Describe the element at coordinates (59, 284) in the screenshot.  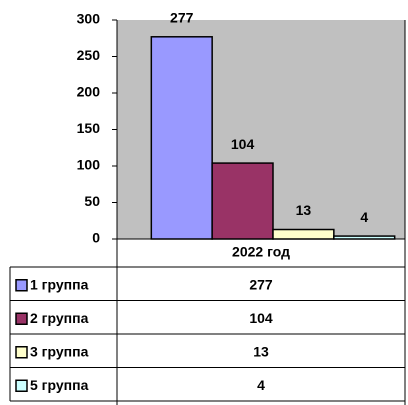
I see `legend-label: 1 группа` at that location.